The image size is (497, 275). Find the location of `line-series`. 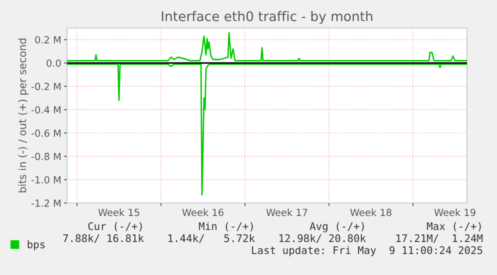

line-series is located at coordinates (267, 47).